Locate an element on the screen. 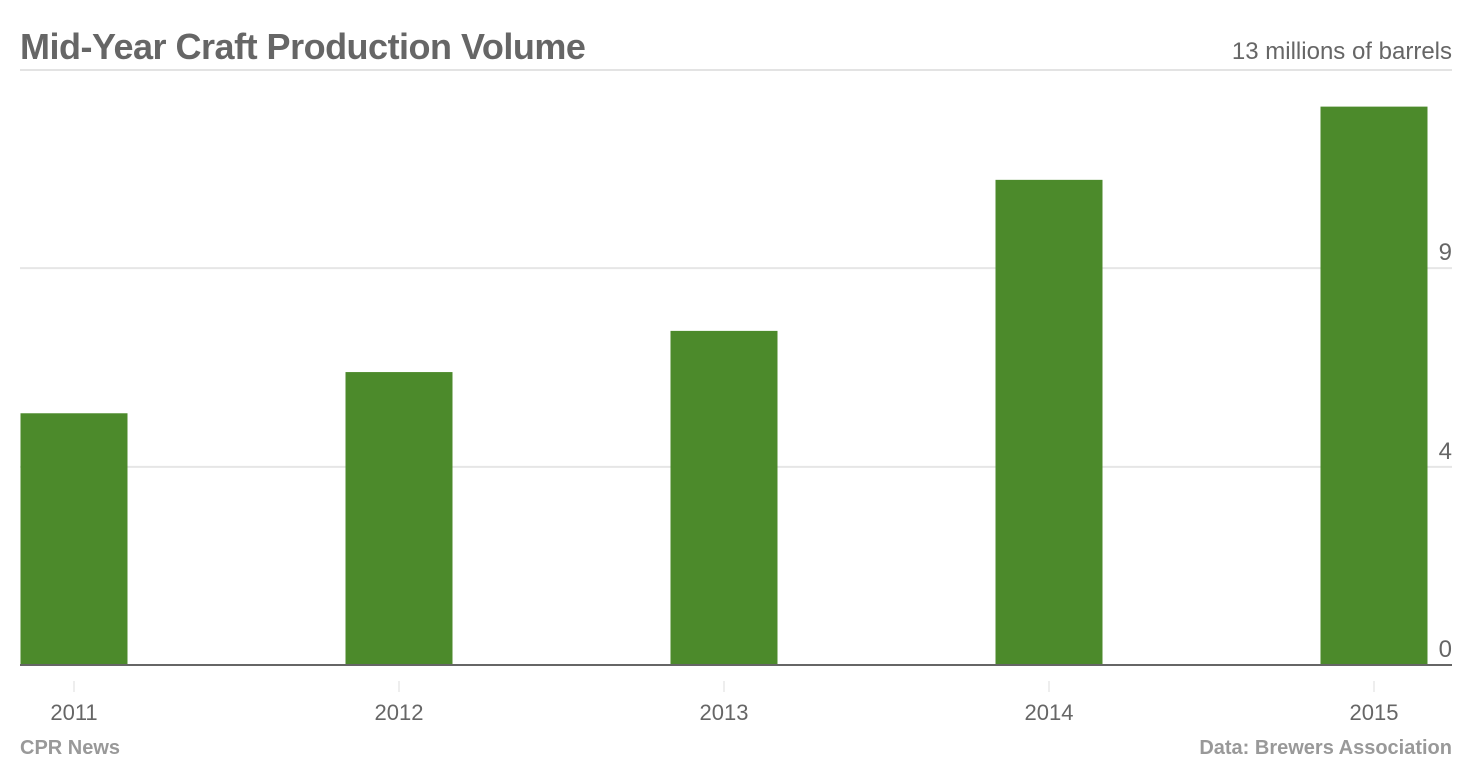  bar-2012 is located at coordinates (399, 518).